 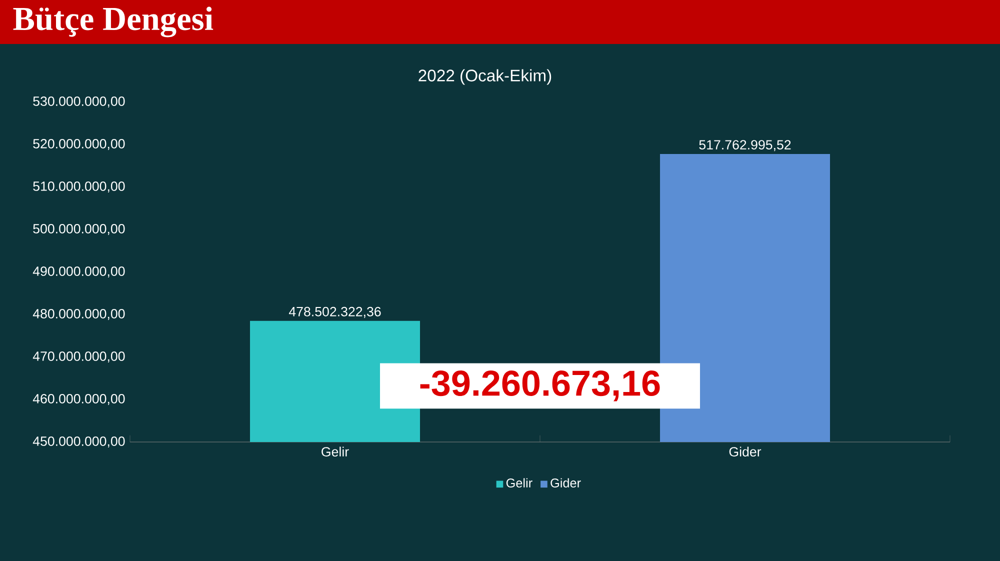 What do you see at coordinates (78, 357) in the screenshot?
I see `y-tick-label: 470.000.000,00` at bounding box center [78, 357].